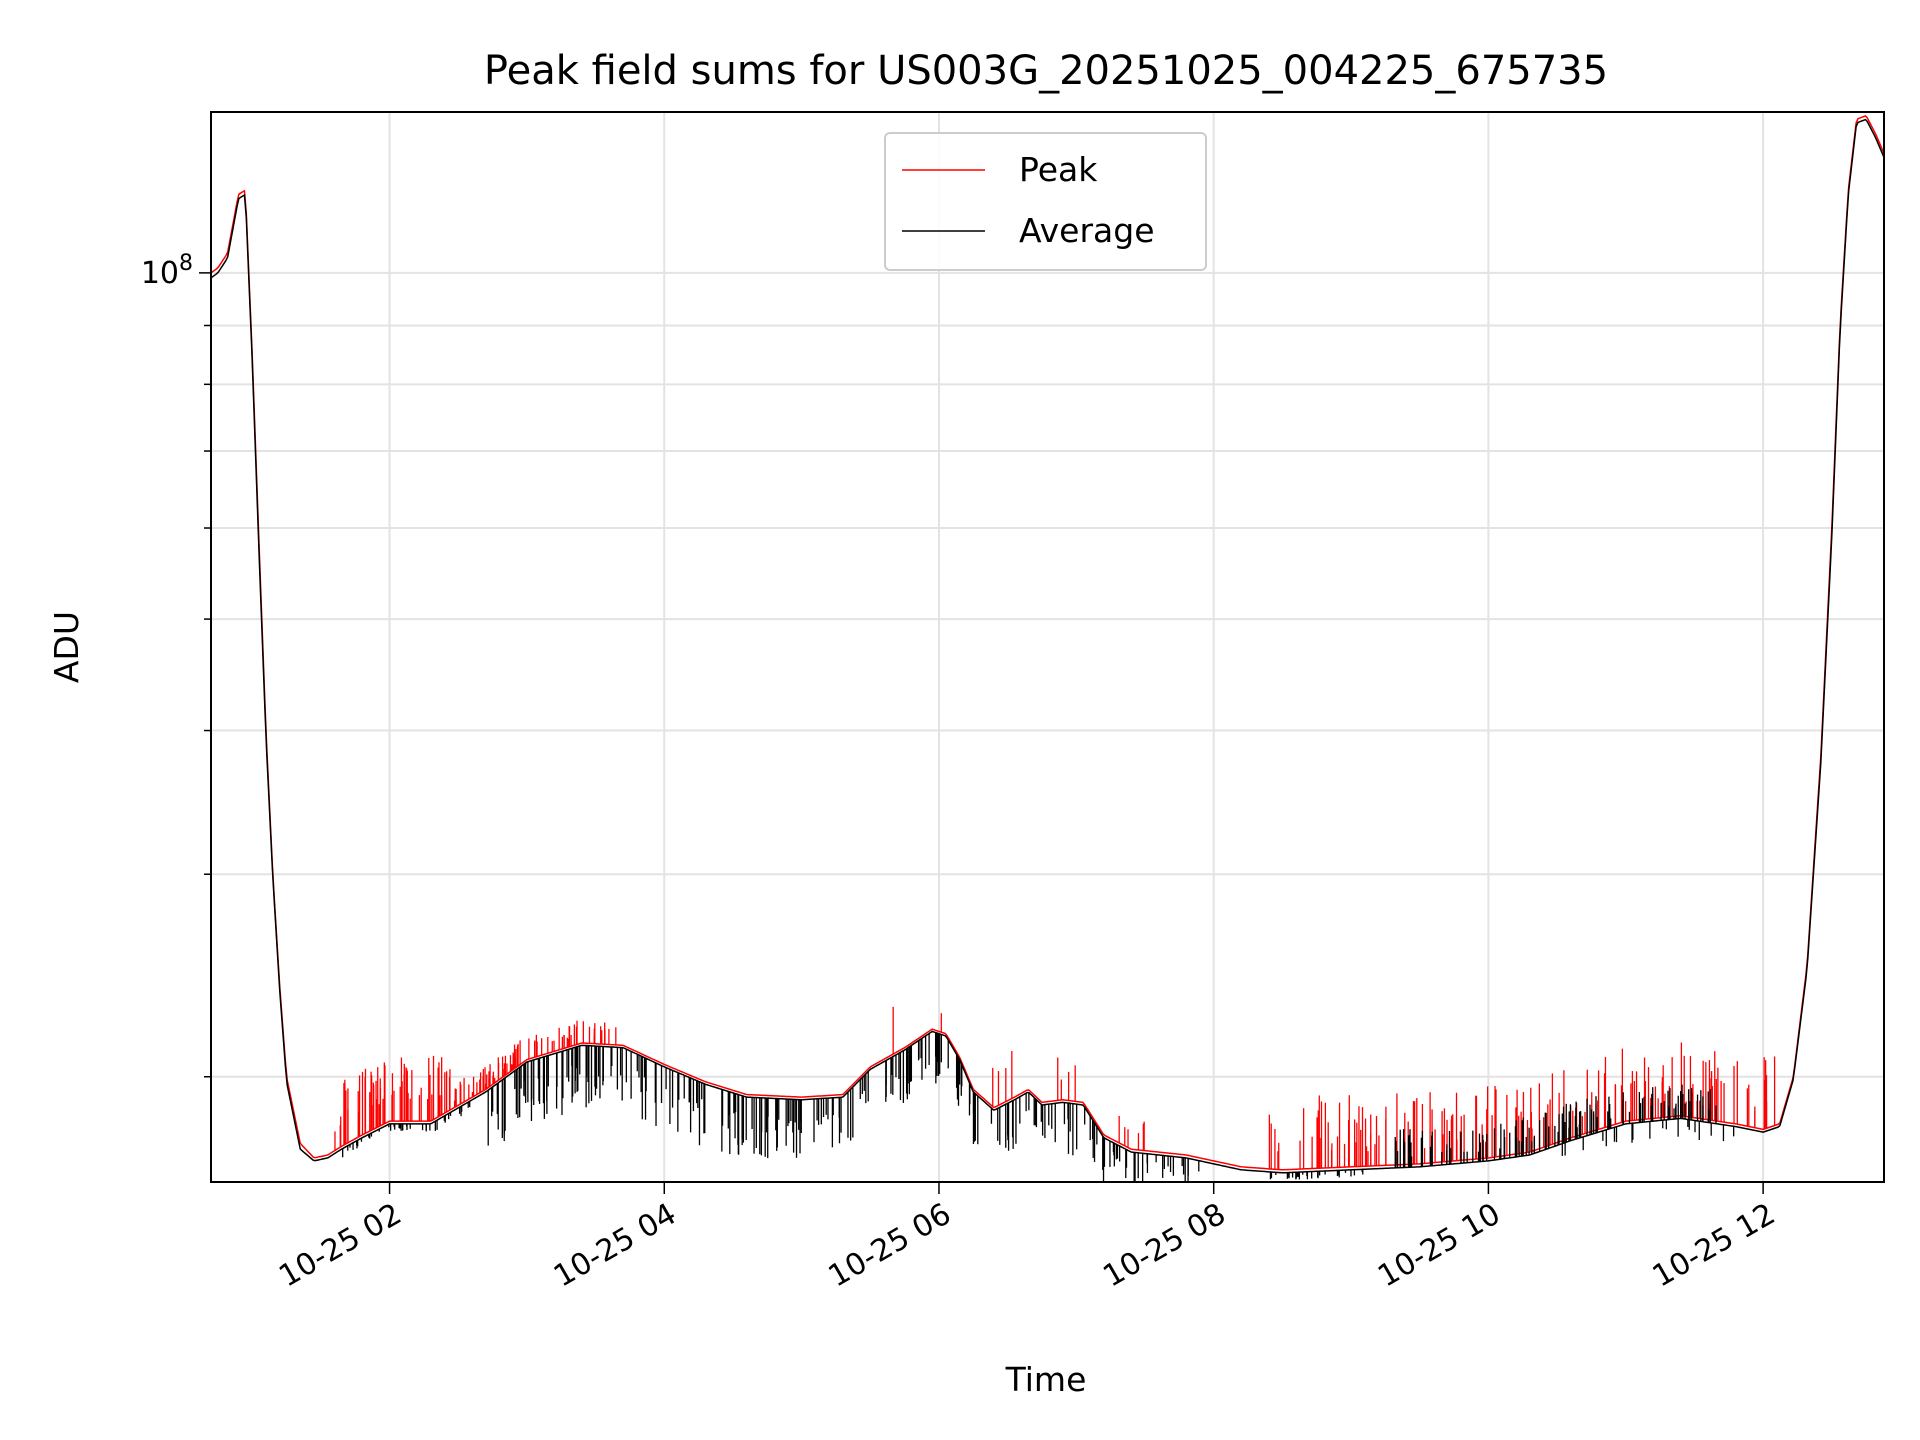 The height and width of the screenshot is (1440, 1920). What do you see at coordinates (1058, 169) in the screenshot?
I see `legend-peak-label: Peak` at bounding box center [1058, 169].